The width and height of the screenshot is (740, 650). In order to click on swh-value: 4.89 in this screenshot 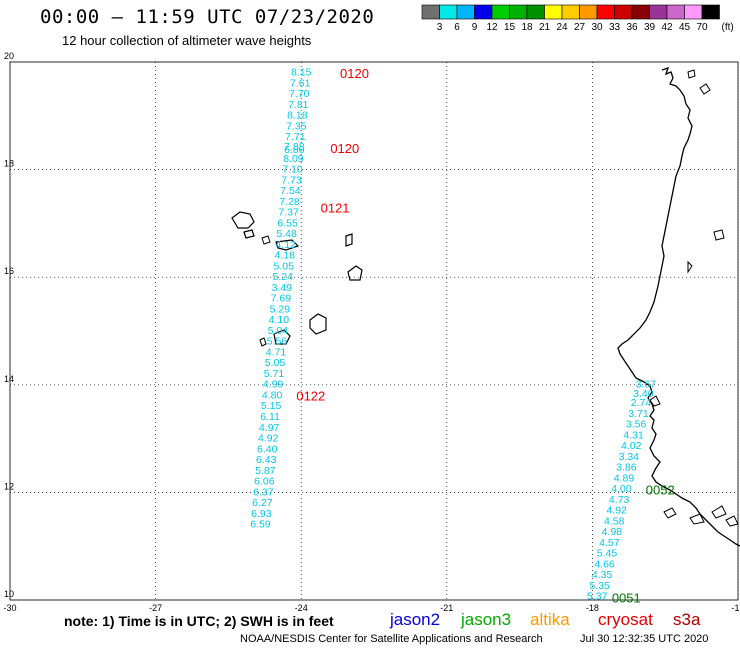, I will do `click(624, 478)`.